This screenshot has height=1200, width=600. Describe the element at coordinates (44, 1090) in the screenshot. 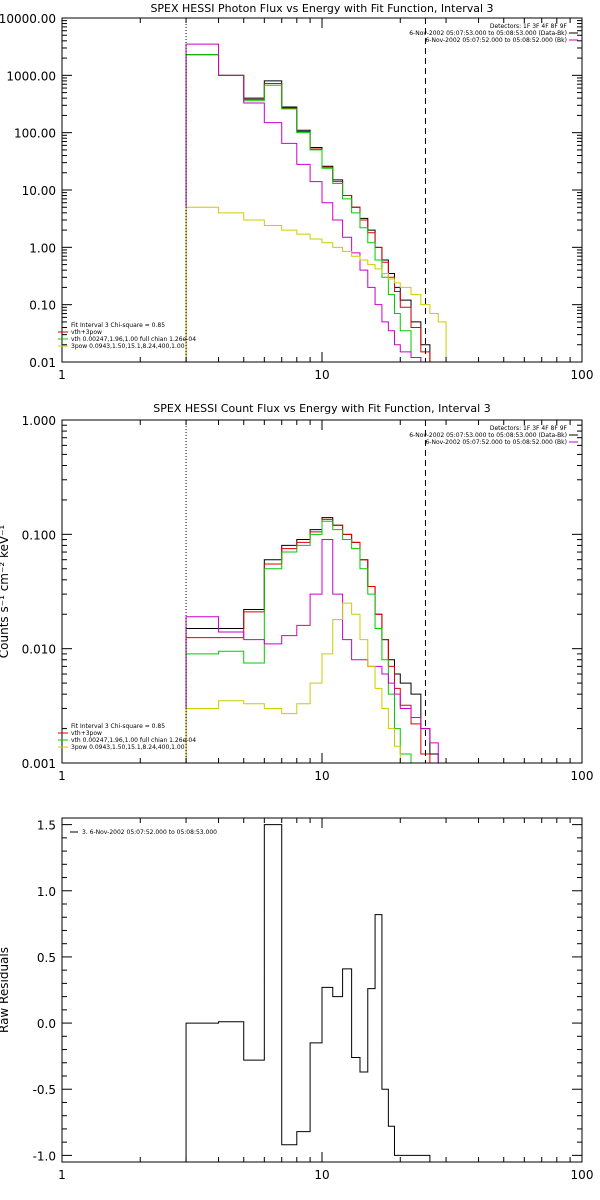

I see `y-tick-label: -0.5` at that location.